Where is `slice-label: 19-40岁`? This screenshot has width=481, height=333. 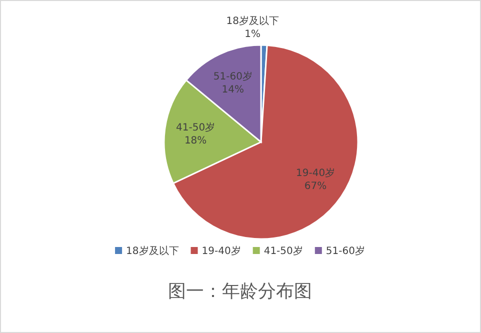 slice-label: 19-40岁 is located at coordinates (316, 173).